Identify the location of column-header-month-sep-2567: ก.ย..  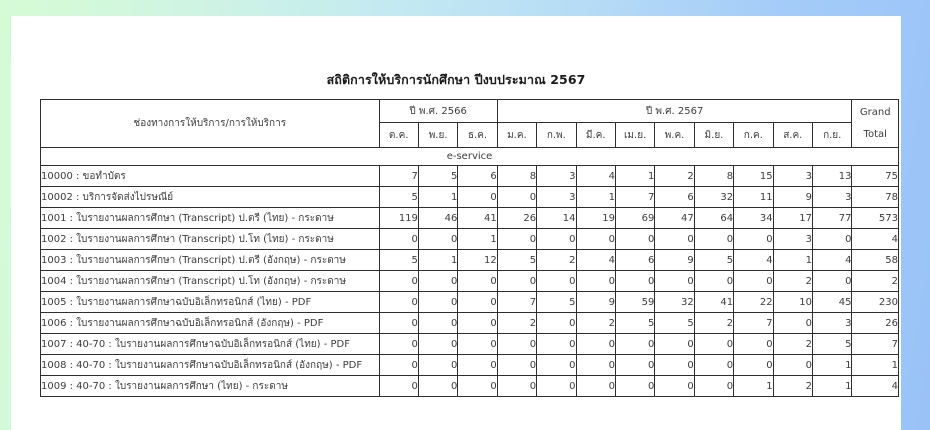
(832, 135).